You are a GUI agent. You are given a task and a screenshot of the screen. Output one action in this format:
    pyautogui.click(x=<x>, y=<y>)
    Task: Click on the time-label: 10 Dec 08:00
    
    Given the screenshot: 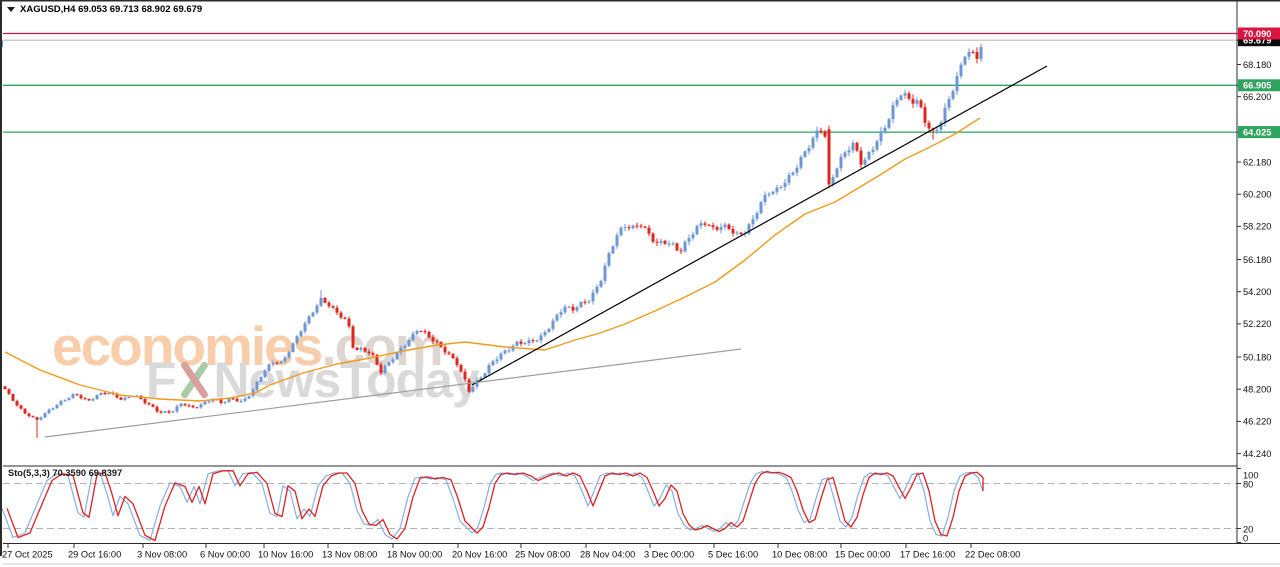 What is the action you would take?
    pyautogui.click(x=799, y=555)
    